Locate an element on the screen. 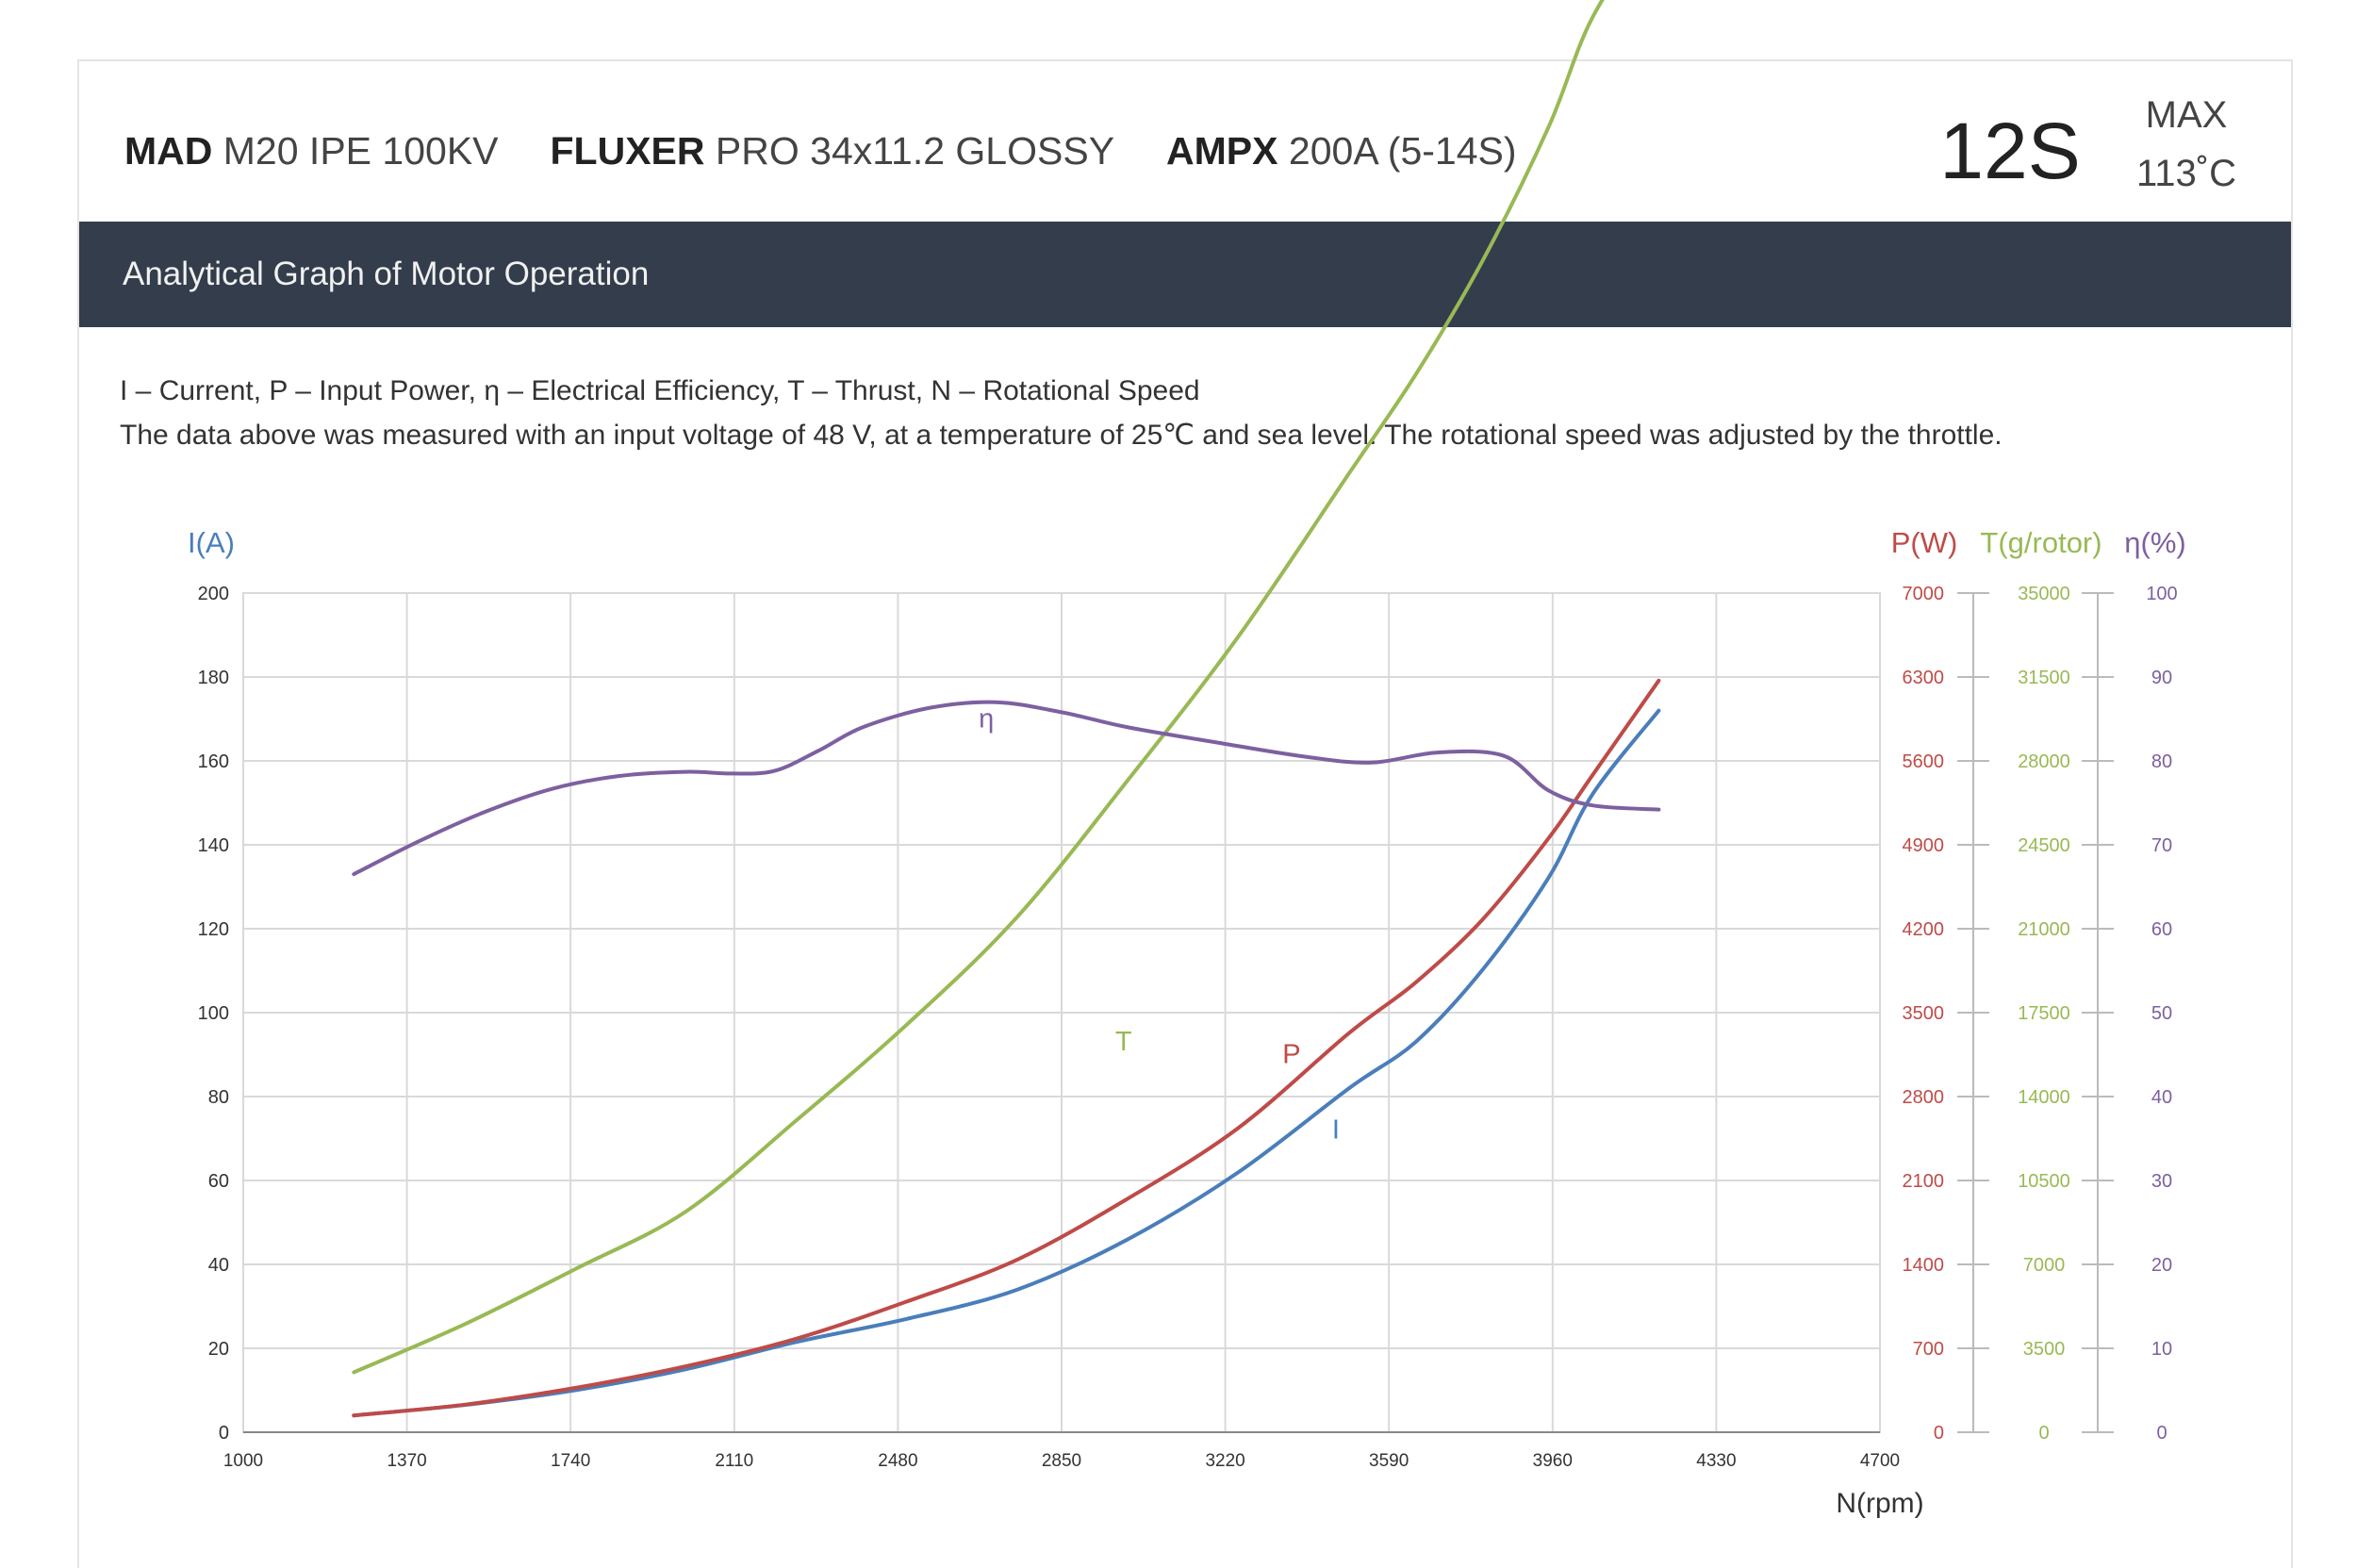 The image size is (2357, 1568). power-tick-label: 1400 is located at coordinates (1924, 1265).